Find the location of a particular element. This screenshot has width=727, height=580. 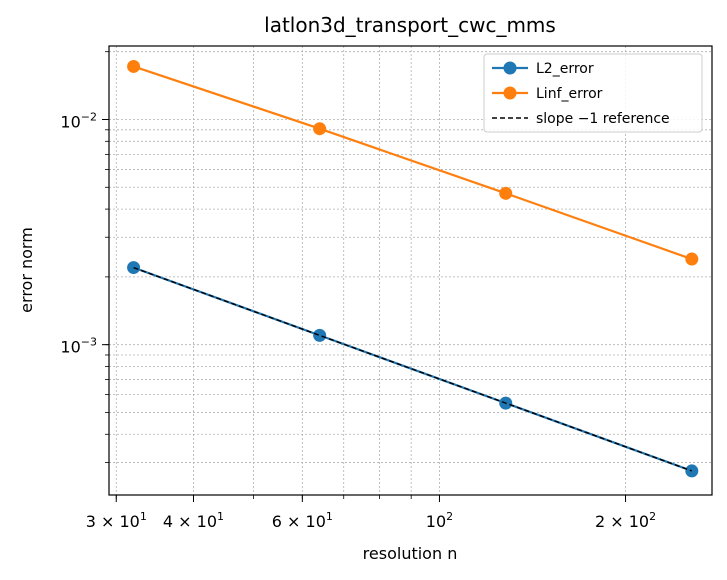

y-tick-label-exp: −3 is located at coordinates (89, 342).